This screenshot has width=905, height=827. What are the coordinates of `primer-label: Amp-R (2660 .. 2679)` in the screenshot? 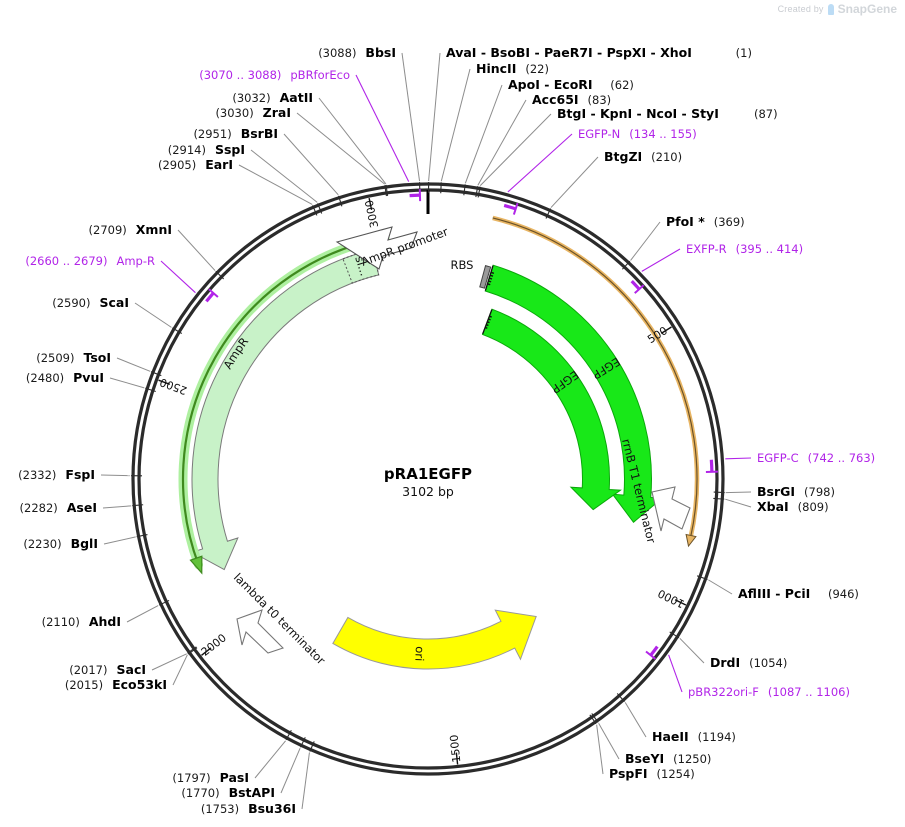 It's located at (90, 261).